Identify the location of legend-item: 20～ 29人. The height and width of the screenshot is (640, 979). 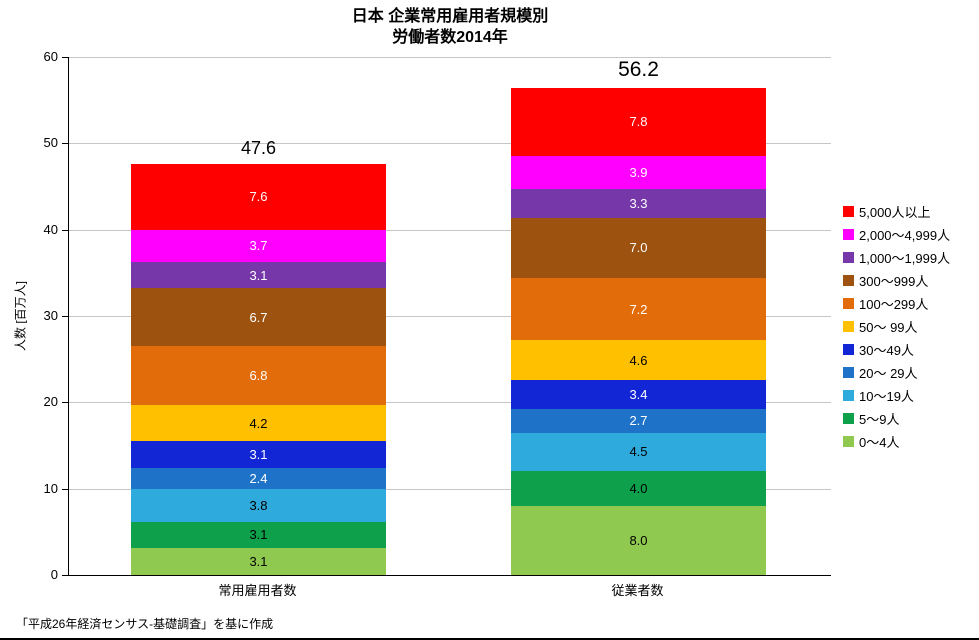
(911, 372).